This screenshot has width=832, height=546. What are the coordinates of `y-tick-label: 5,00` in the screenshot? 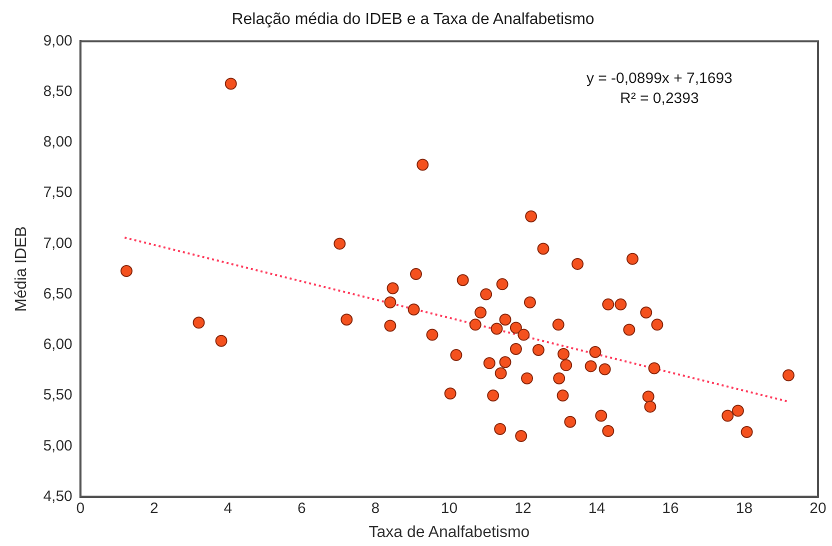 It's located at (57, 445).